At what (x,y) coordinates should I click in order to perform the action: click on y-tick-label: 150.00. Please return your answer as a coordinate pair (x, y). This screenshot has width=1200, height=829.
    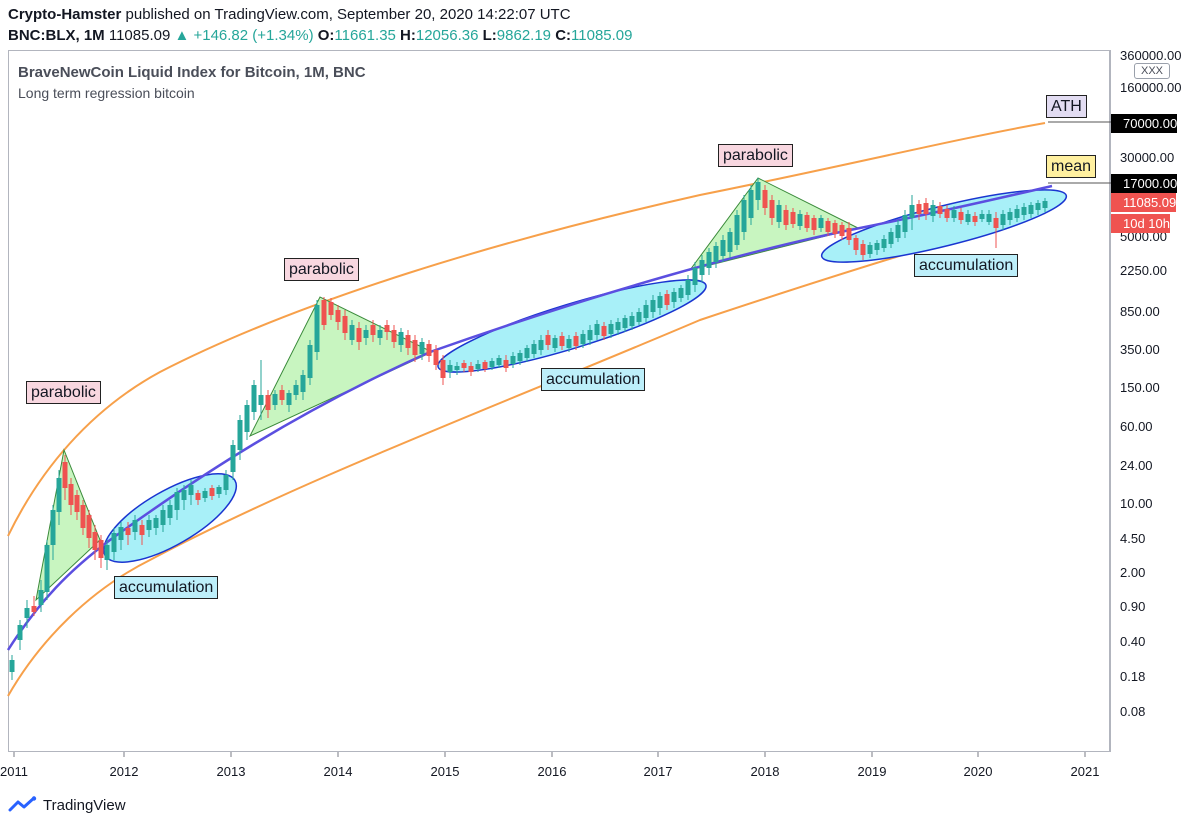
    Looking at the image, I should click on (1140, 387).